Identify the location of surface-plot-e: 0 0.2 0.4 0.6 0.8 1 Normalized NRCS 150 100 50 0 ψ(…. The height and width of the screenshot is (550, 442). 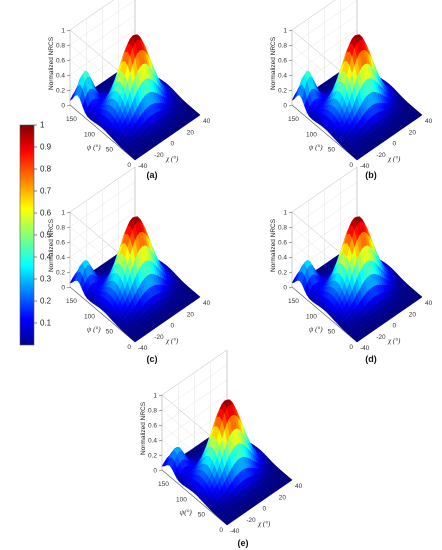
(221, 442).